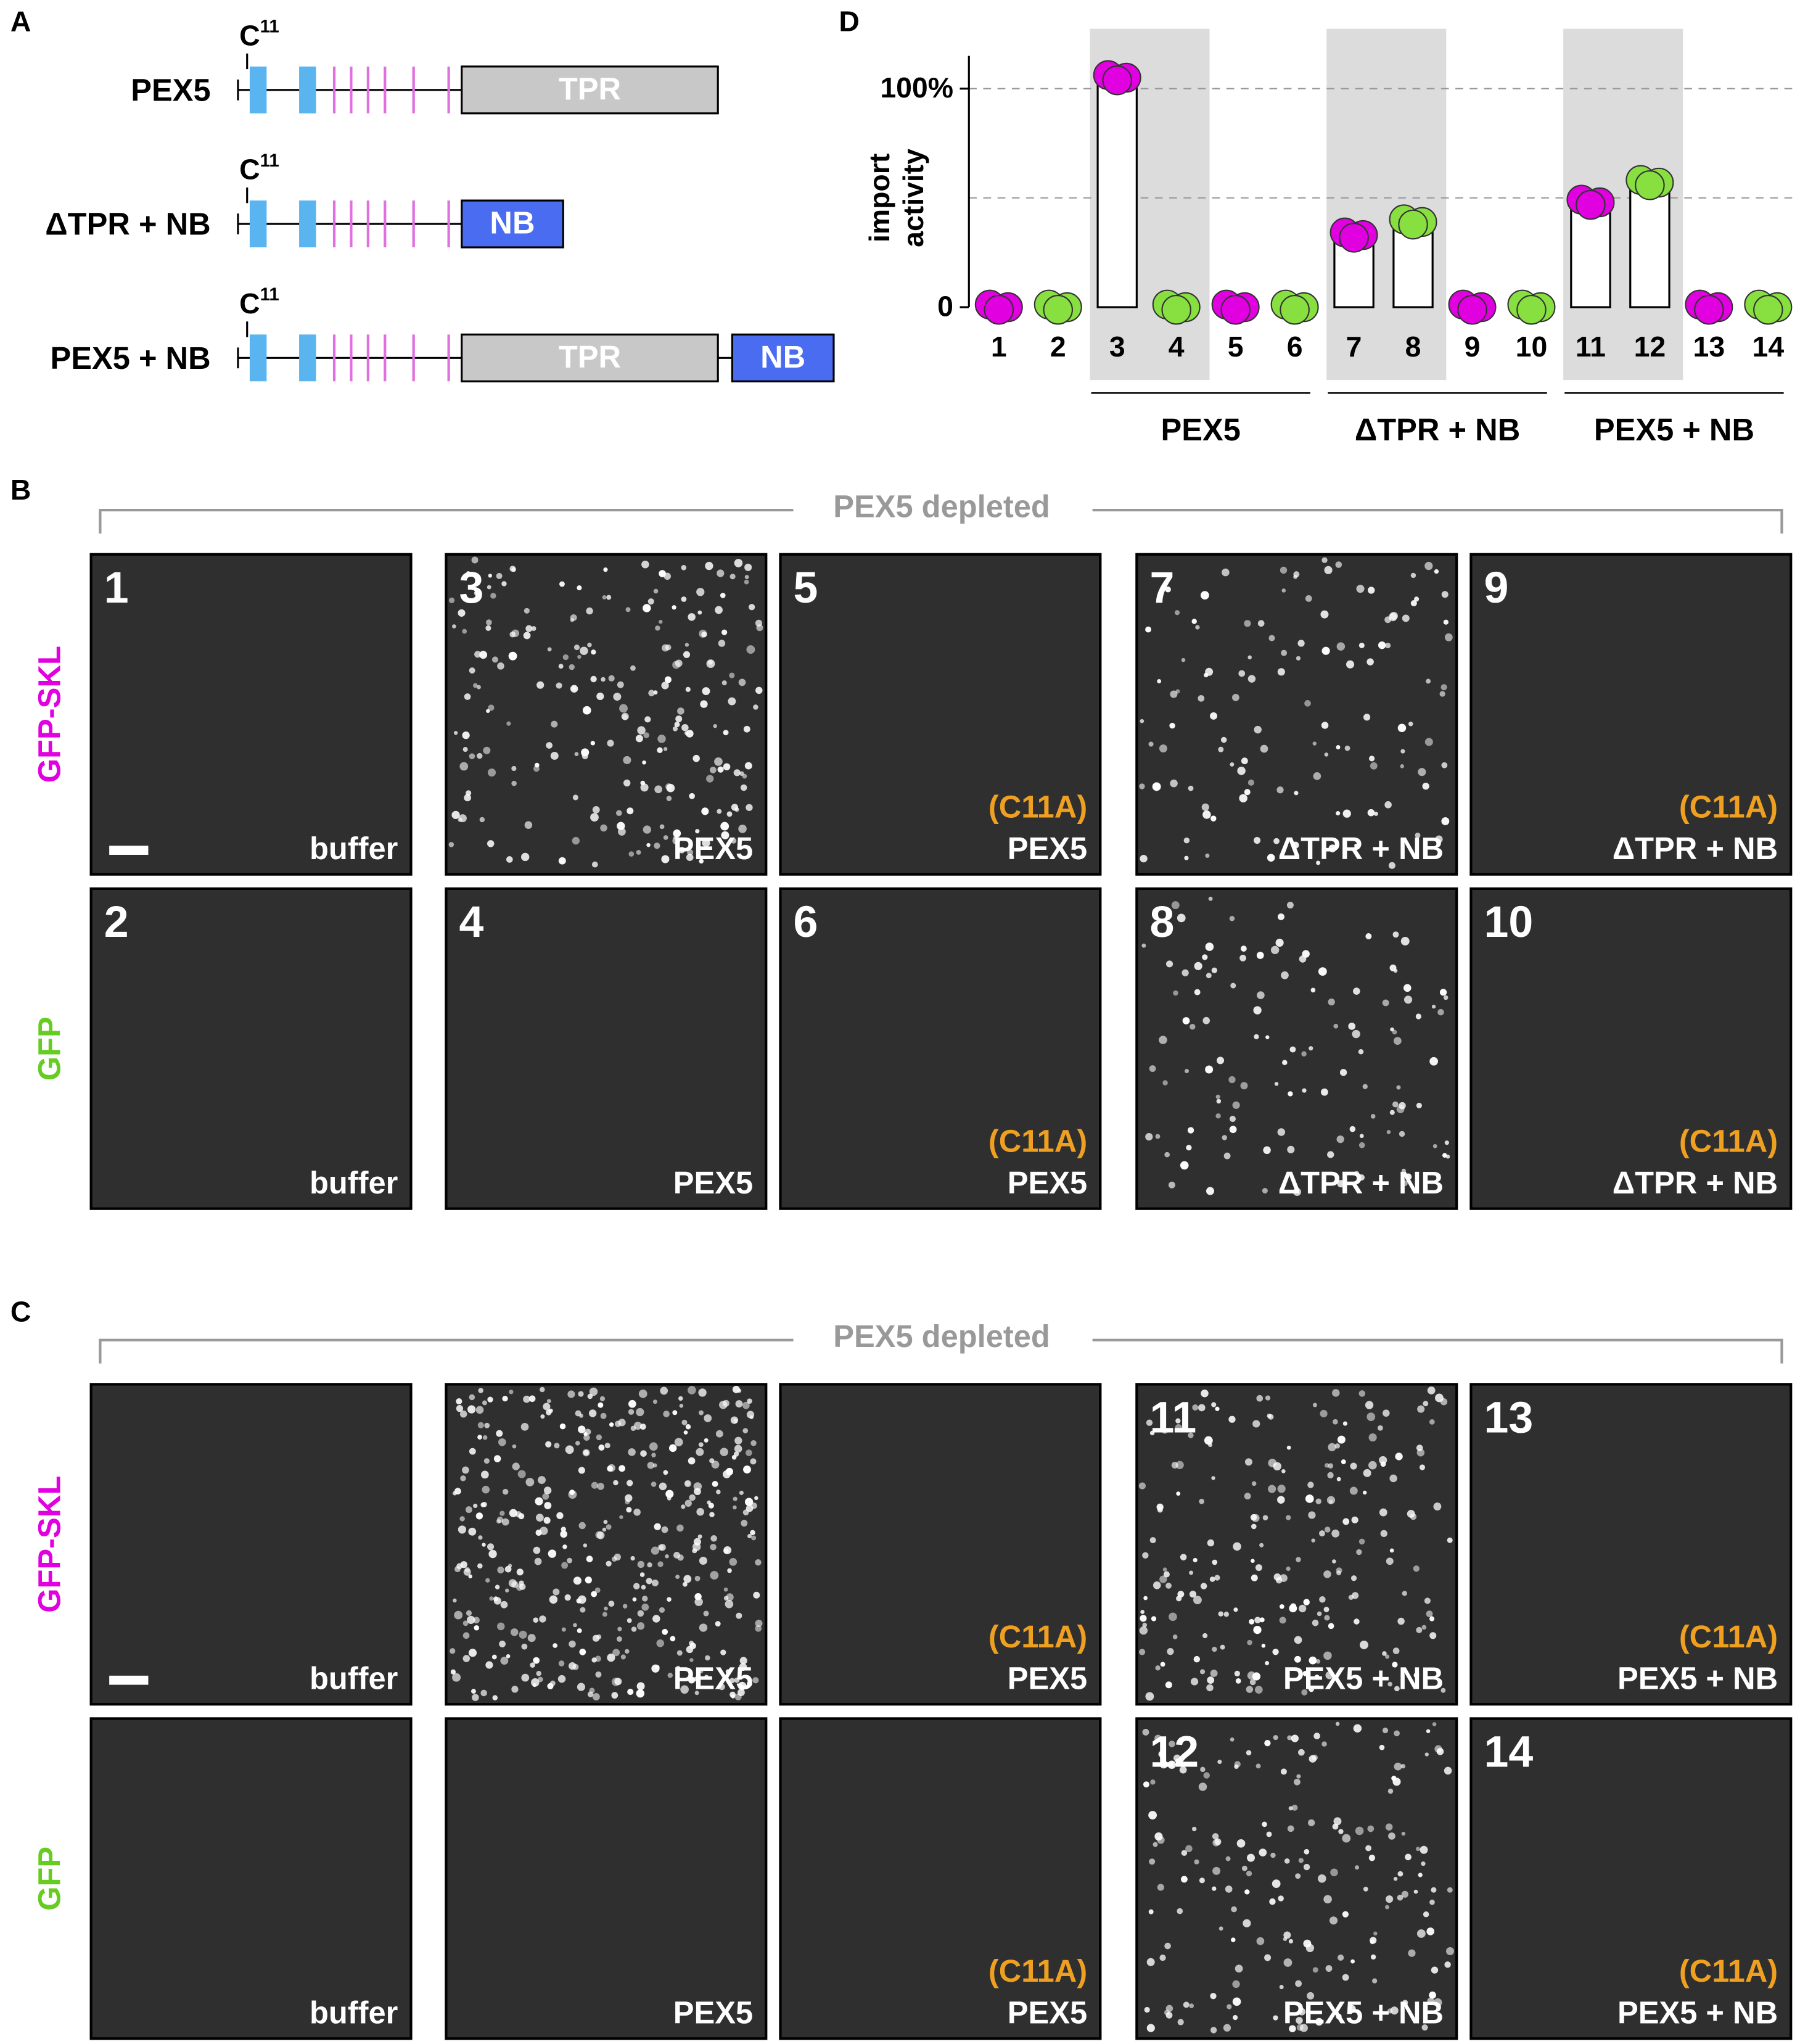 The height and width of the screenshot is (2044, 1800). Describe the element at coordinates (590, 88) in the screenshot. I see `domain-label: TPR` at that location.